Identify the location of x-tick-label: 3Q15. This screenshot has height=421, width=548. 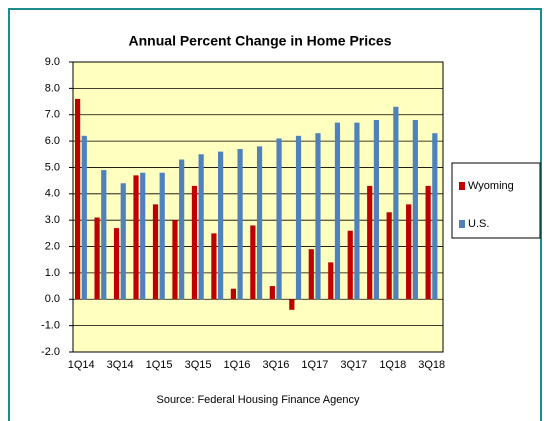
(198, 365).